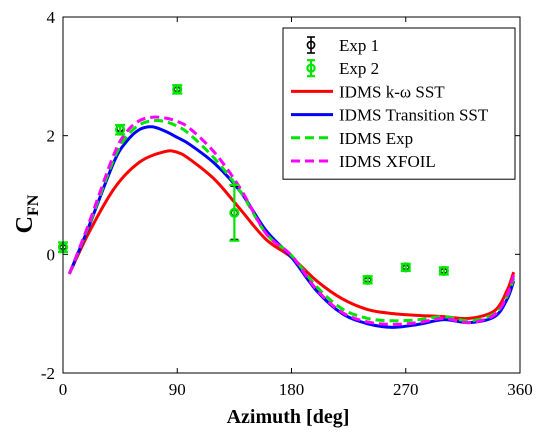 The width and height of the screenshot is (550, 438). I want to click on y-tick-label-0: -2, so click(48, 373).